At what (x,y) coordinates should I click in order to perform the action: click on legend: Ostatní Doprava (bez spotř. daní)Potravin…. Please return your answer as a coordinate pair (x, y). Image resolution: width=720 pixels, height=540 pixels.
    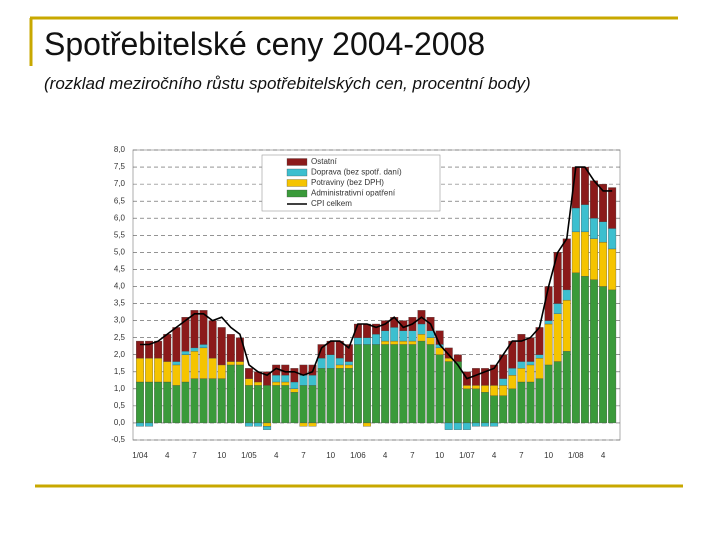
    Looking at the image, I should click on (351, 183).